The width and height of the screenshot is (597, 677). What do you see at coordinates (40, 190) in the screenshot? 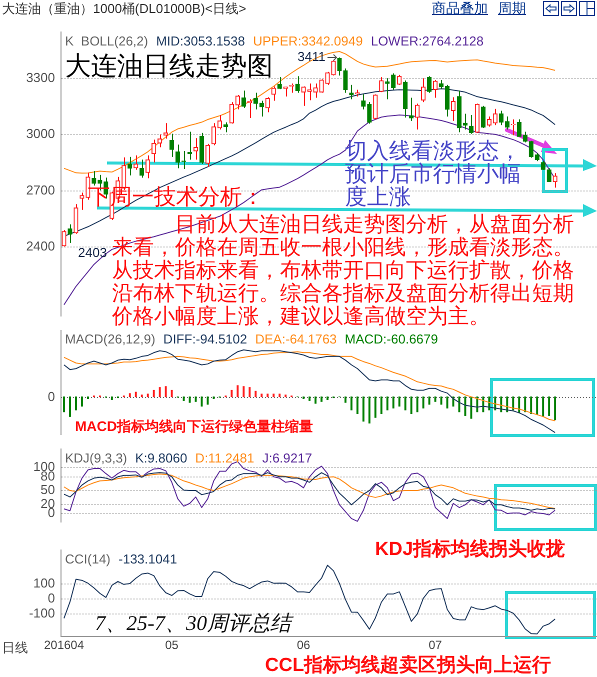
I see `y-tick-label: 2700` at bounding box center [40, 190].